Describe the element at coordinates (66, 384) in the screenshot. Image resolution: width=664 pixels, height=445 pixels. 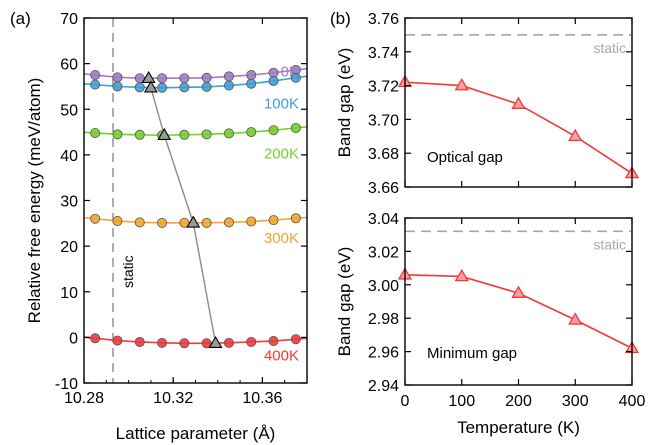
I see `y-tick-label: -10` at that location.